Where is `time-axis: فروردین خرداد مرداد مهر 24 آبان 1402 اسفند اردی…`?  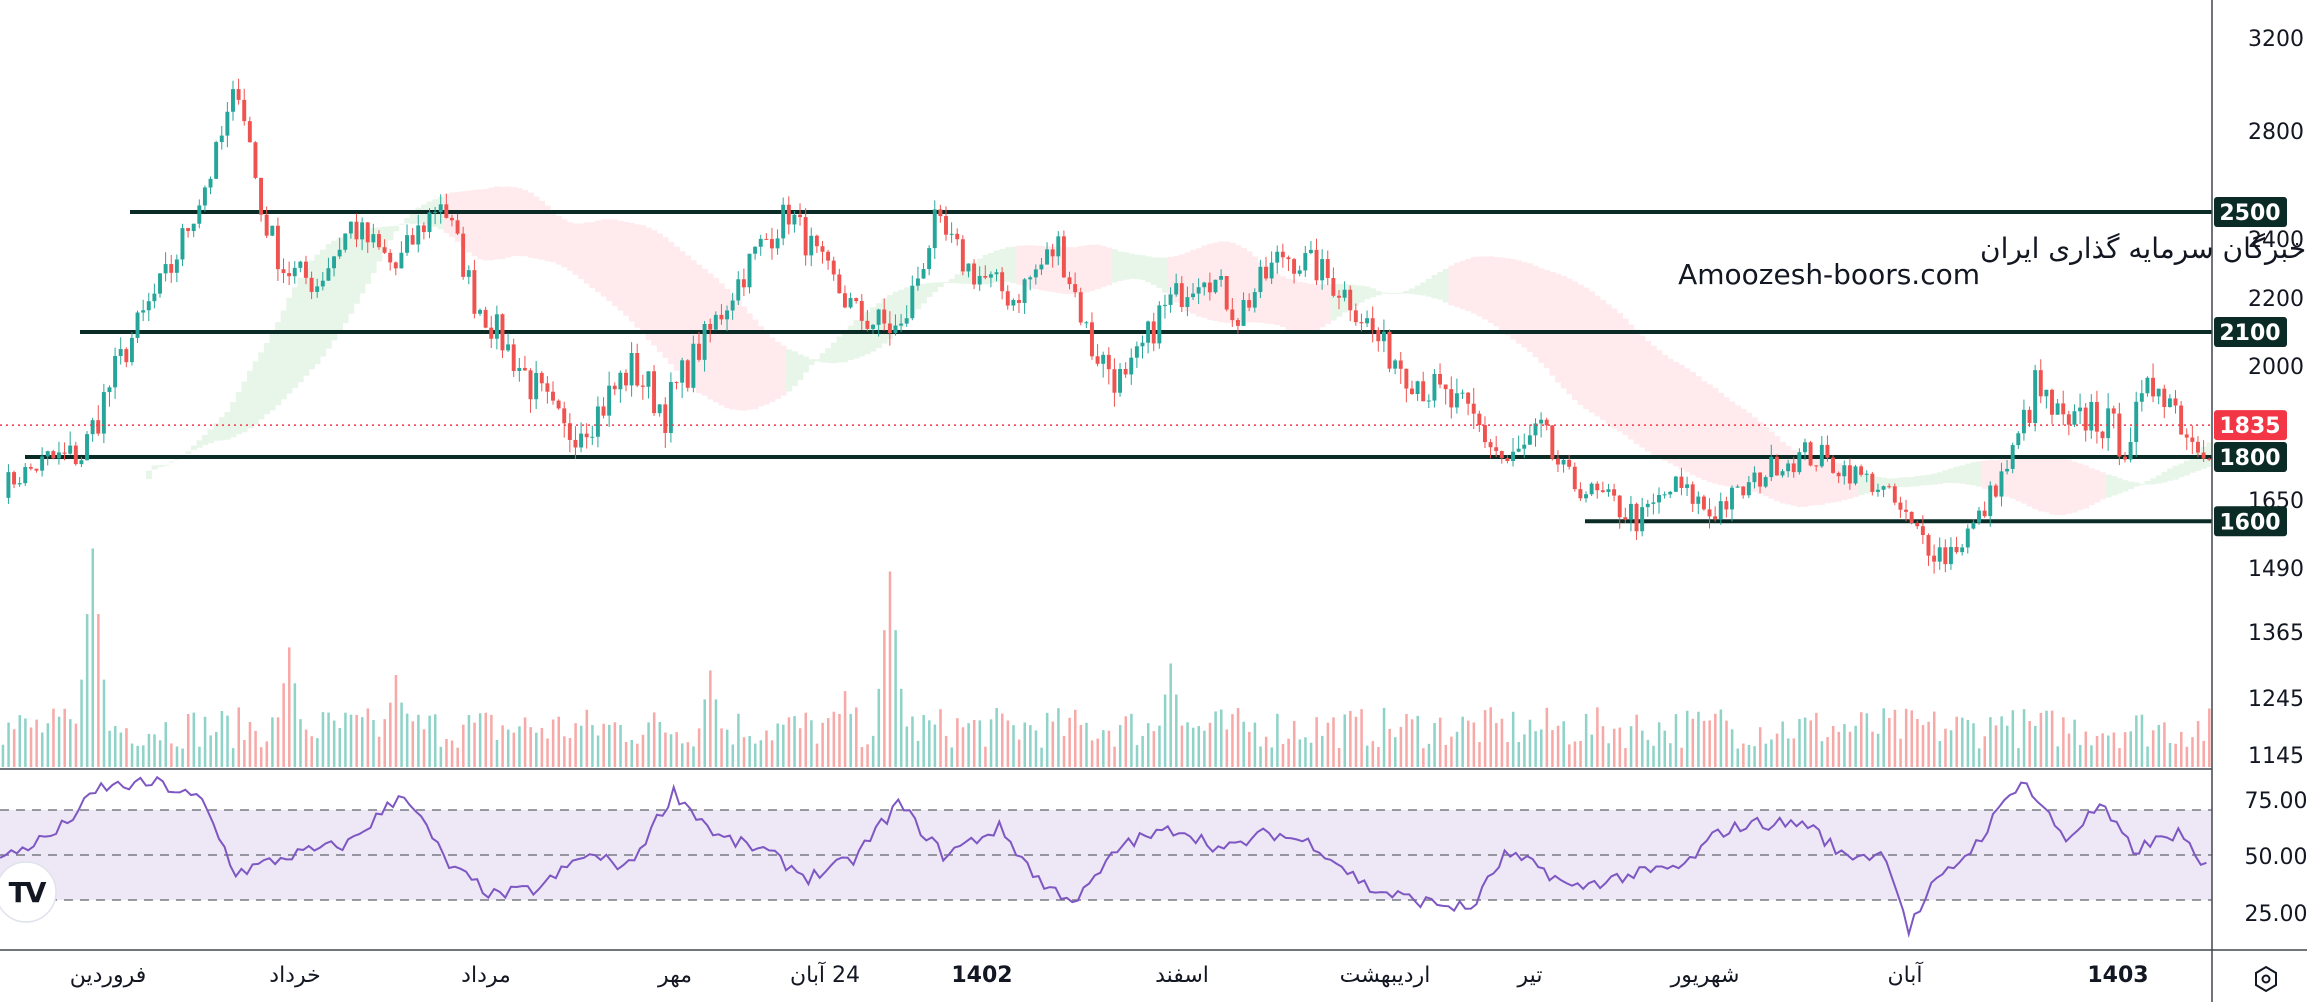 time-axis: فروردین خرداد مرداد مهر 24 آبان 1402 اسفند اردی… is located at coordinates (1109, 974).